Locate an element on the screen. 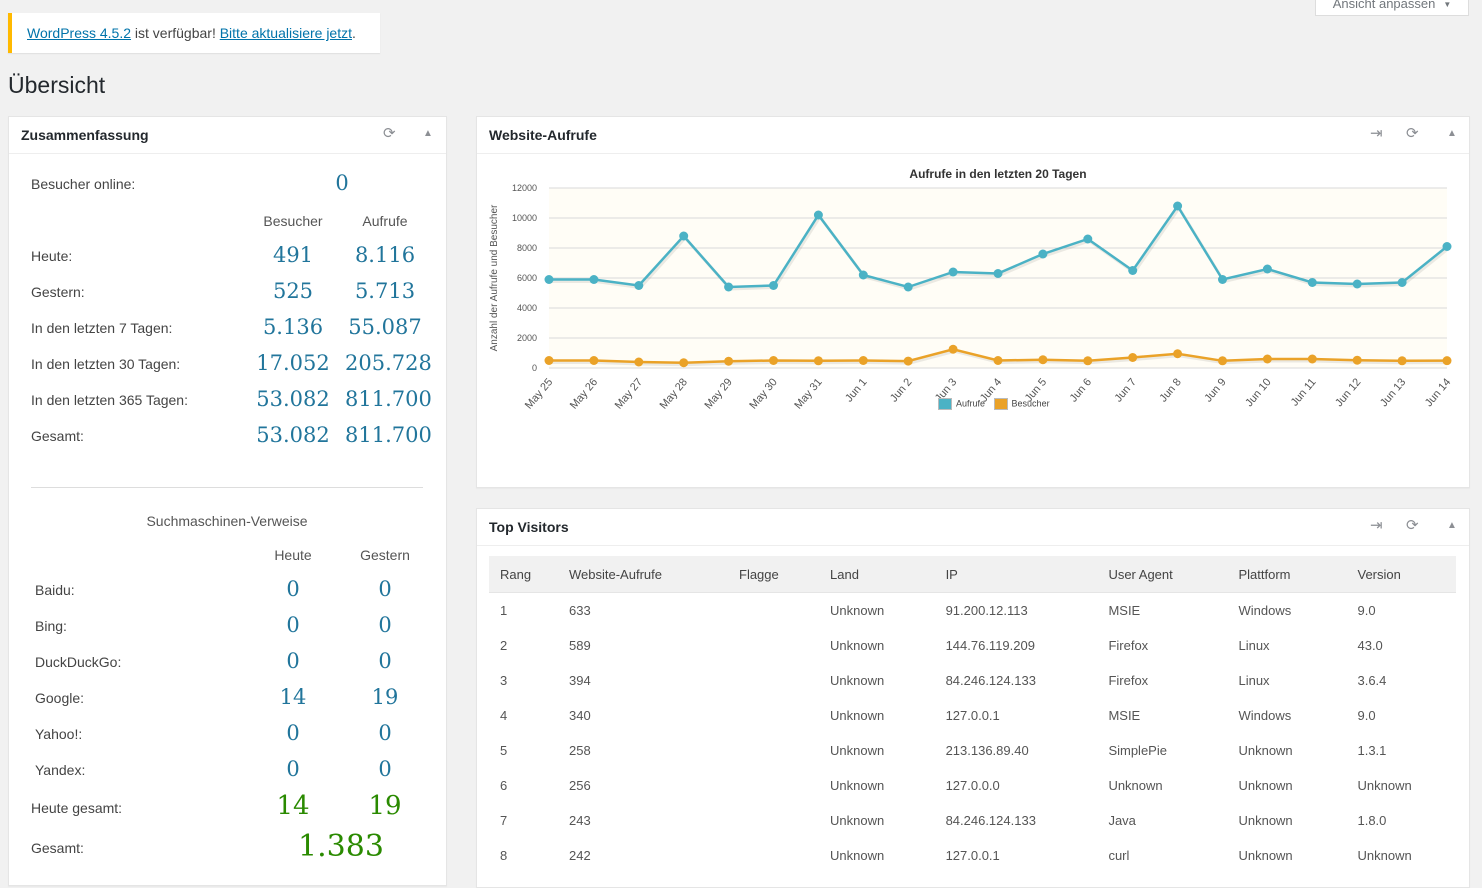 The width and height of the screenshot is (1482, 888). x-tick-label: May 30 is located at coordinates (763, 393).